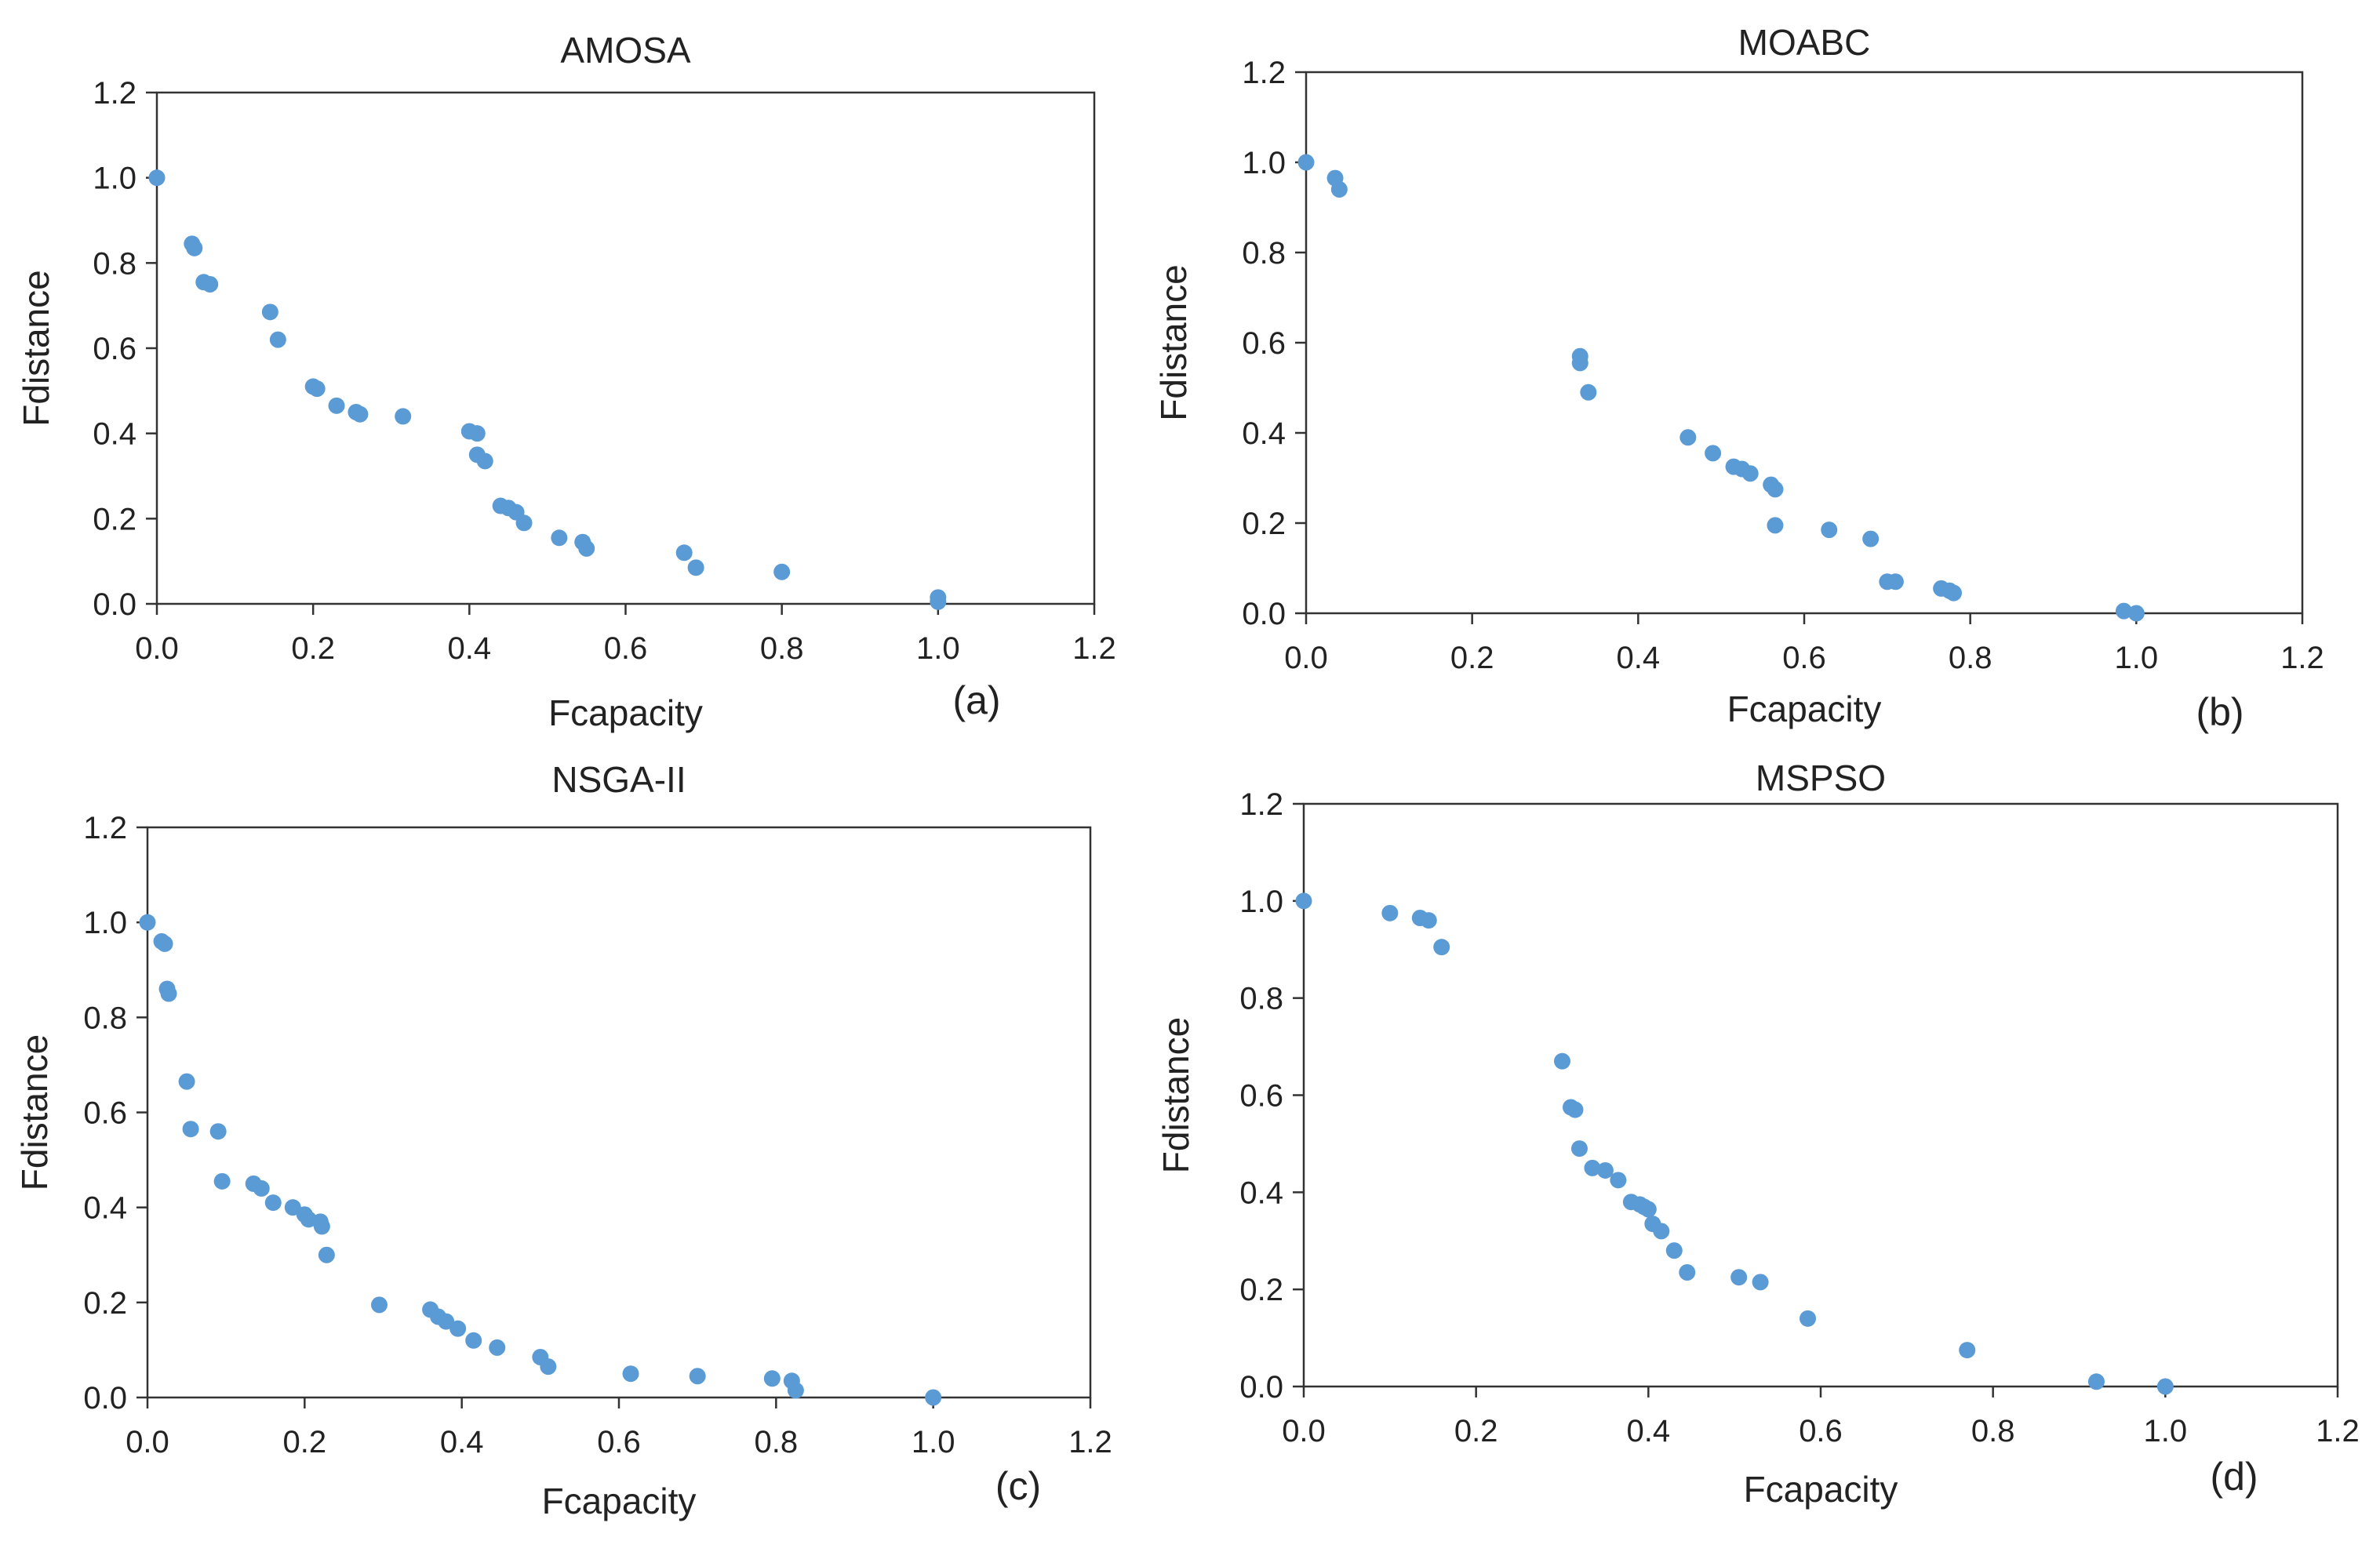  I want to click on chart-title: MSPSO, so click(1821, 778).